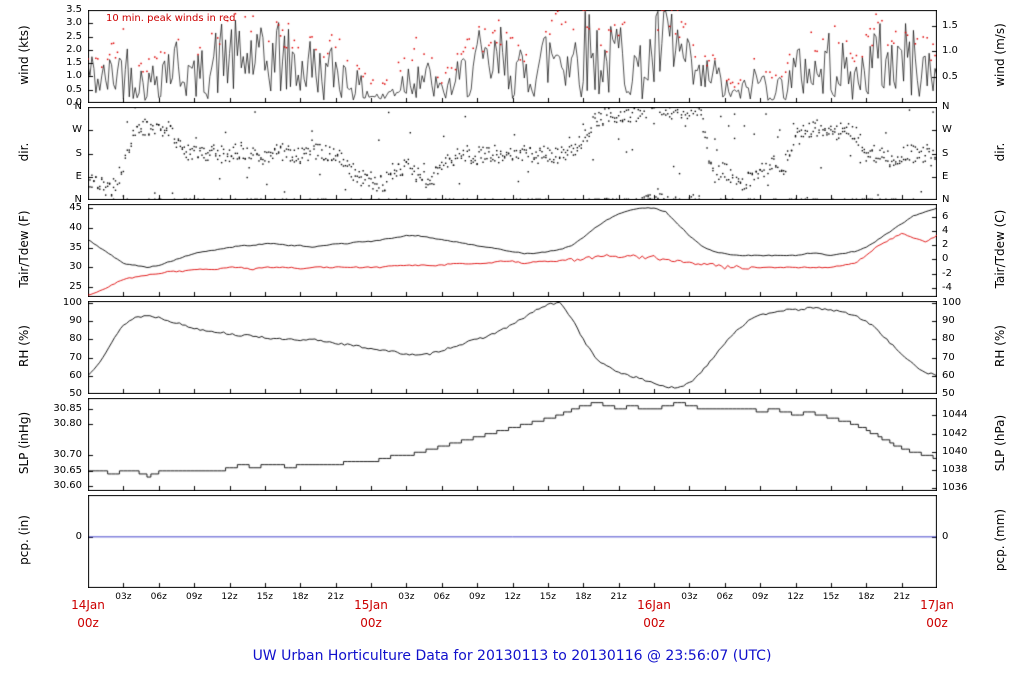  Describe the element at coordinates (74, 76) in the screenshot. I see `y-tick-label-left: 1.0` at that location.